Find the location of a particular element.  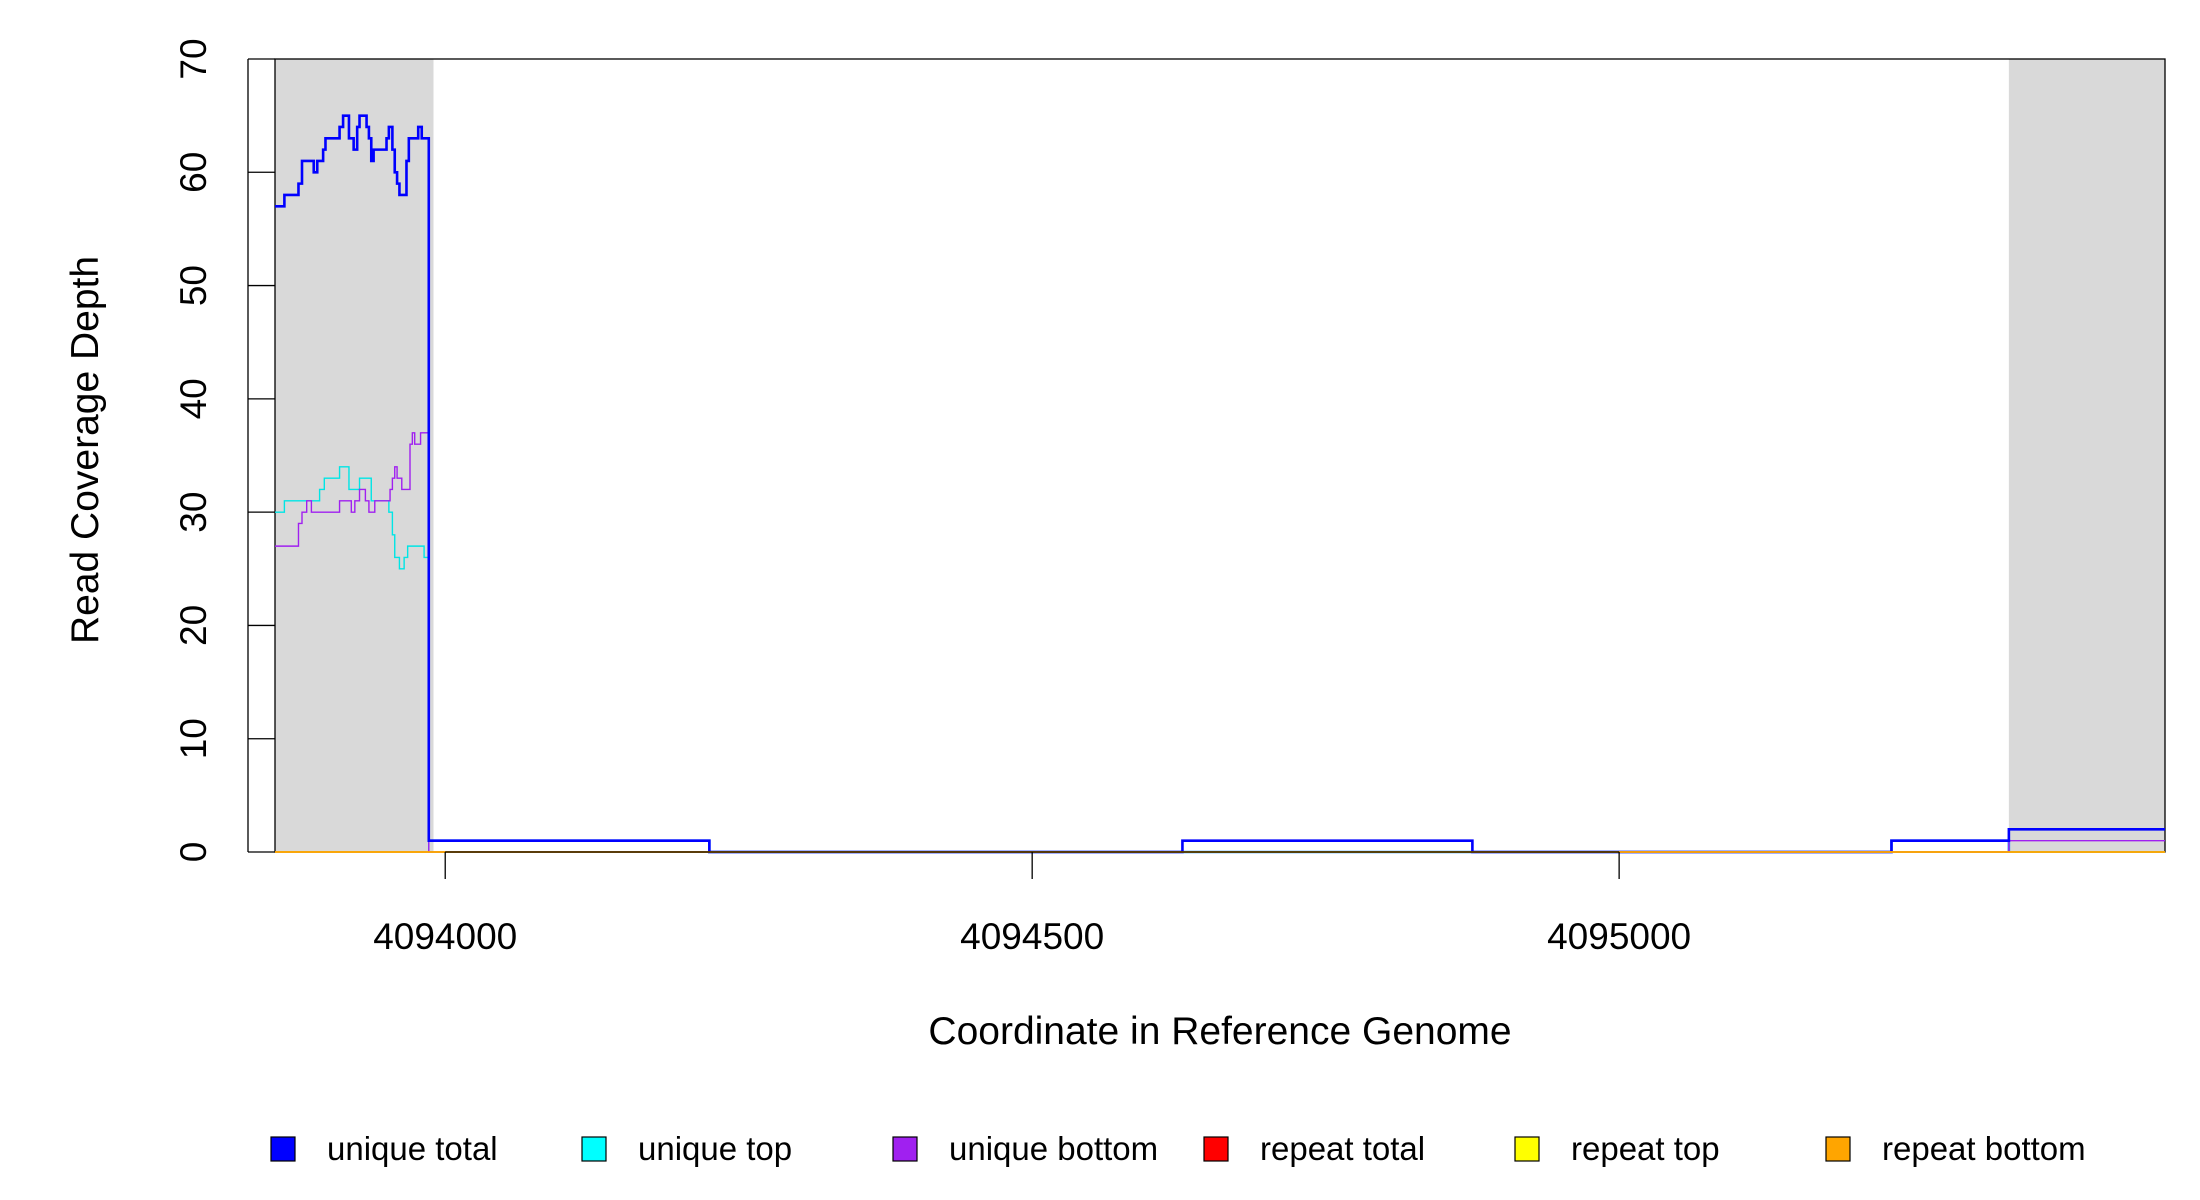

legend-item-repeat-total: repeat total is located at coordinates (1314, 1148).